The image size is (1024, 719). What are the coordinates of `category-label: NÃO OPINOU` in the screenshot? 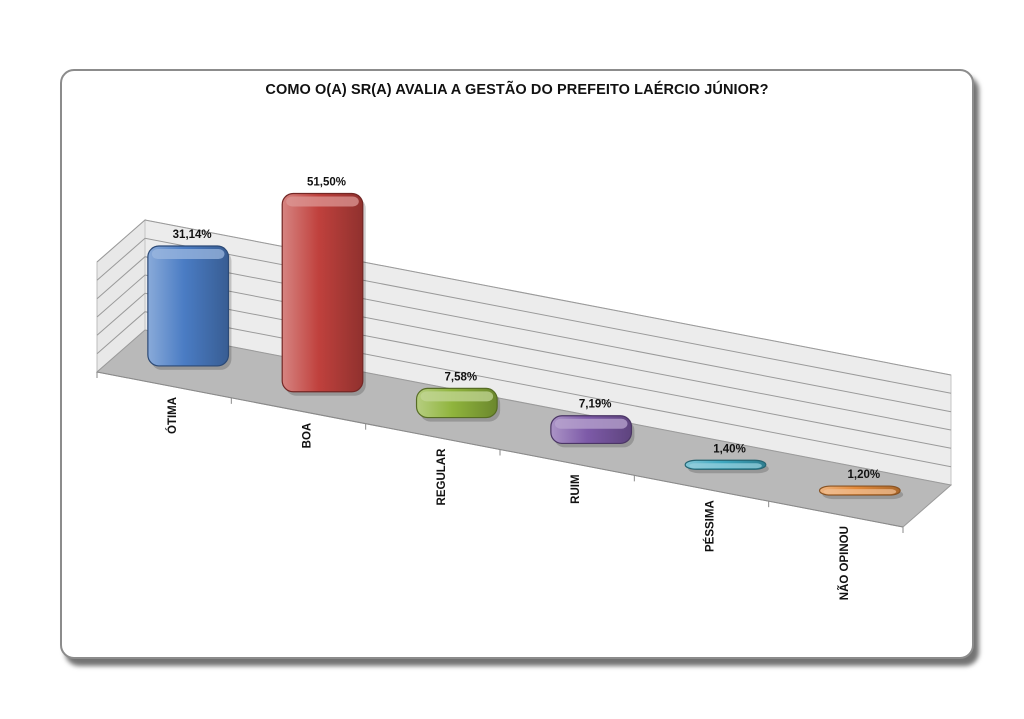 It's located at (844, 563).